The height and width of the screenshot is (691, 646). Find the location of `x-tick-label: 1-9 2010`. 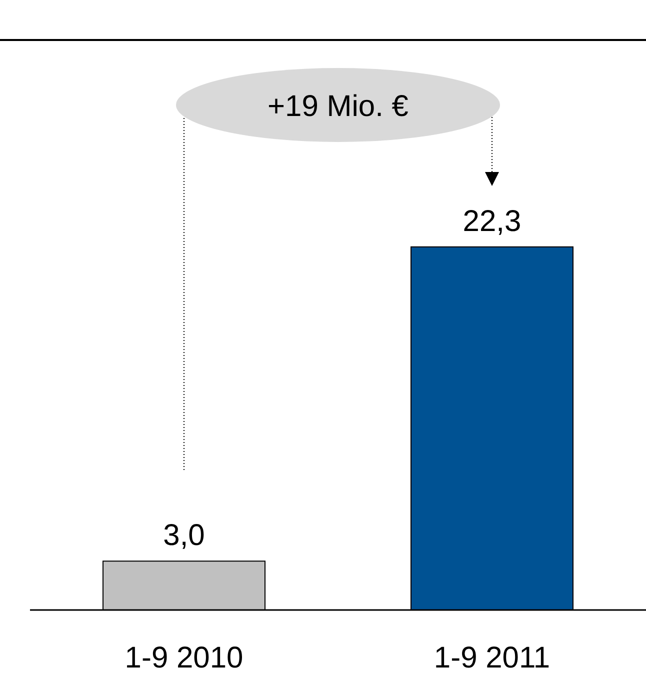

x-tick-label: 1-9 2010 is located at coordinates (184, 657).